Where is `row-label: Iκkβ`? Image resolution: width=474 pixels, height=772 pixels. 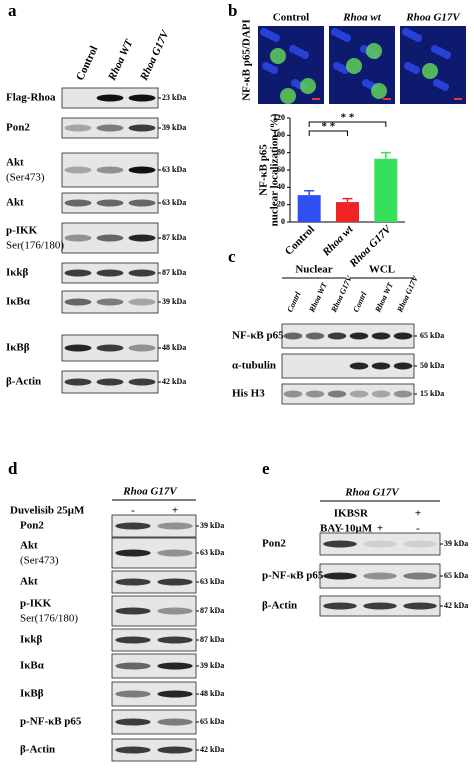
row-label: Iκkβ is located at coordinates (17, 273).